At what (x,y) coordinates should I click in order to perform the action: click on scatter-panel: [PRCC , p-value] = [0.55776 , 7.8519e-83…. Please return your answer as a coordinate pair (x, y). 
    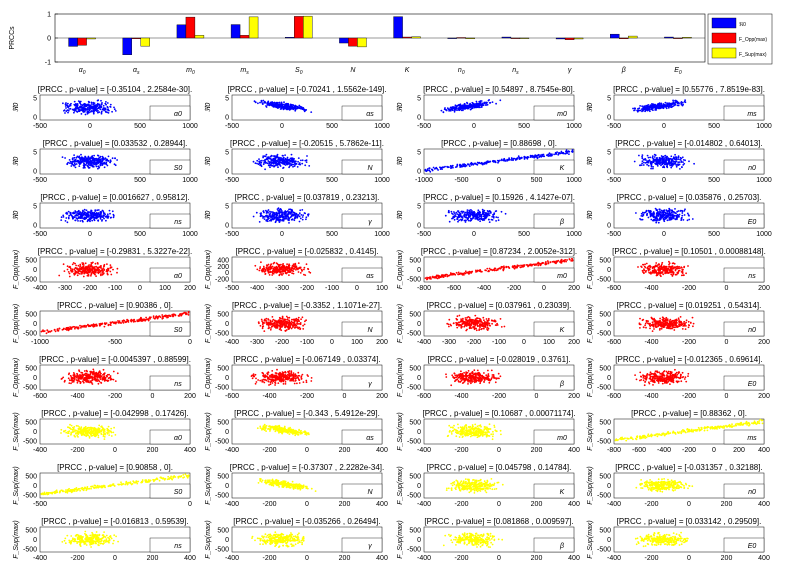
    Looking at the image, I should click on (679, 107).